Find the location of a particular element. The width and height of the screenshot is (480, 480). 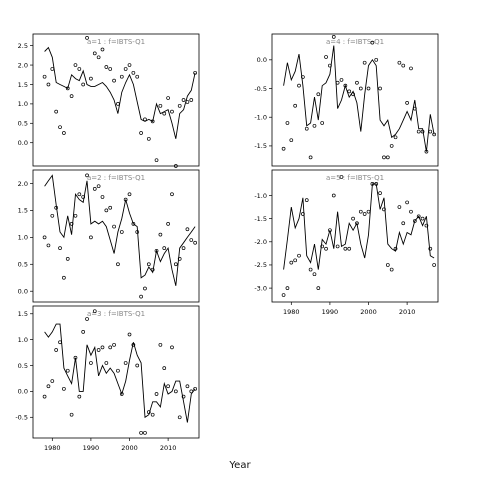

strip-label: a=4 : f=IBTS-Q1 is located at coordinates (355, 42).